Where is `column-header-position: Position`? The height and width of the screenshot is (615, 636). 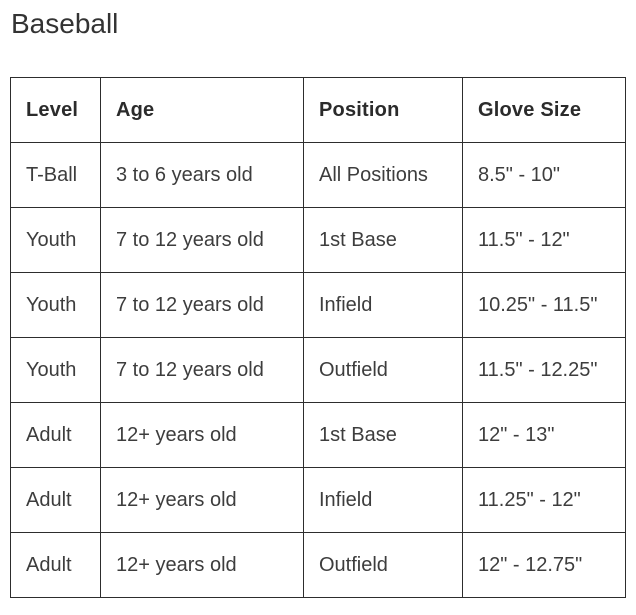
column-header-position: Position is located at coordinates (383, 110).